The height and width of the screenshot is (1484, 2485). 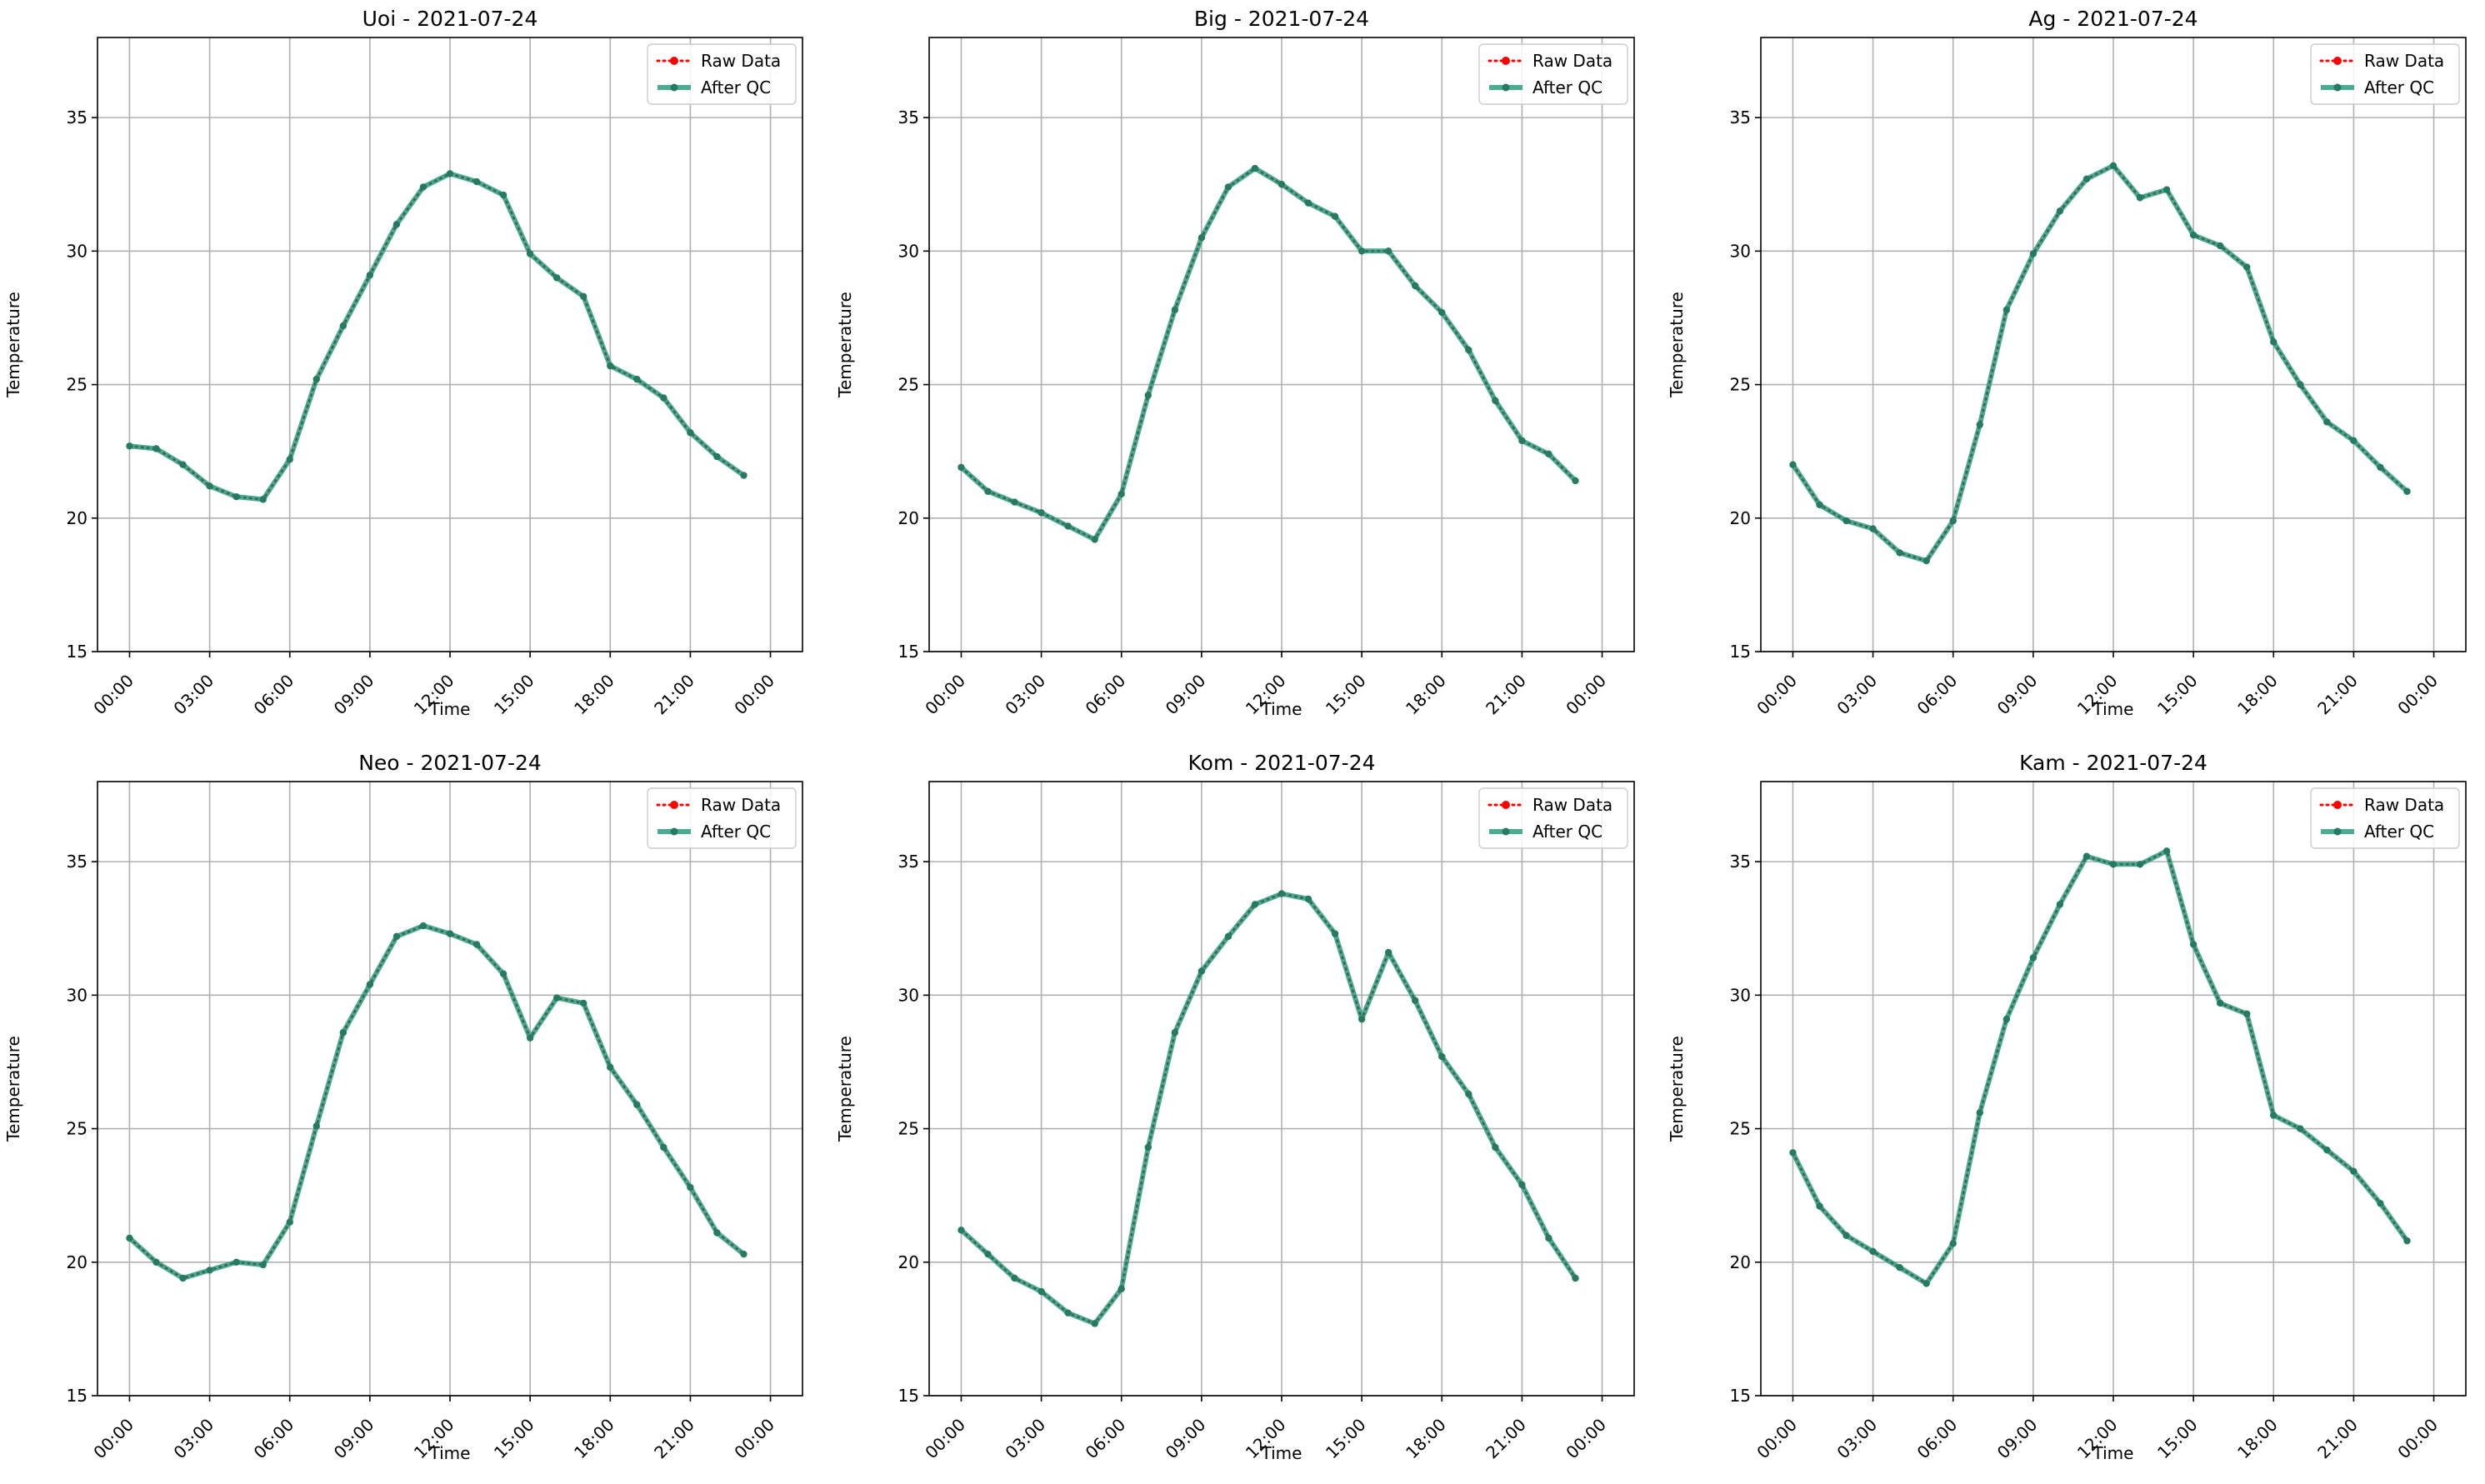 What do you see at coordinates (1281, 19) in the screenshot?
I see `chart-title: Big - 2021-07-24` at bounding box center [1281, 19].